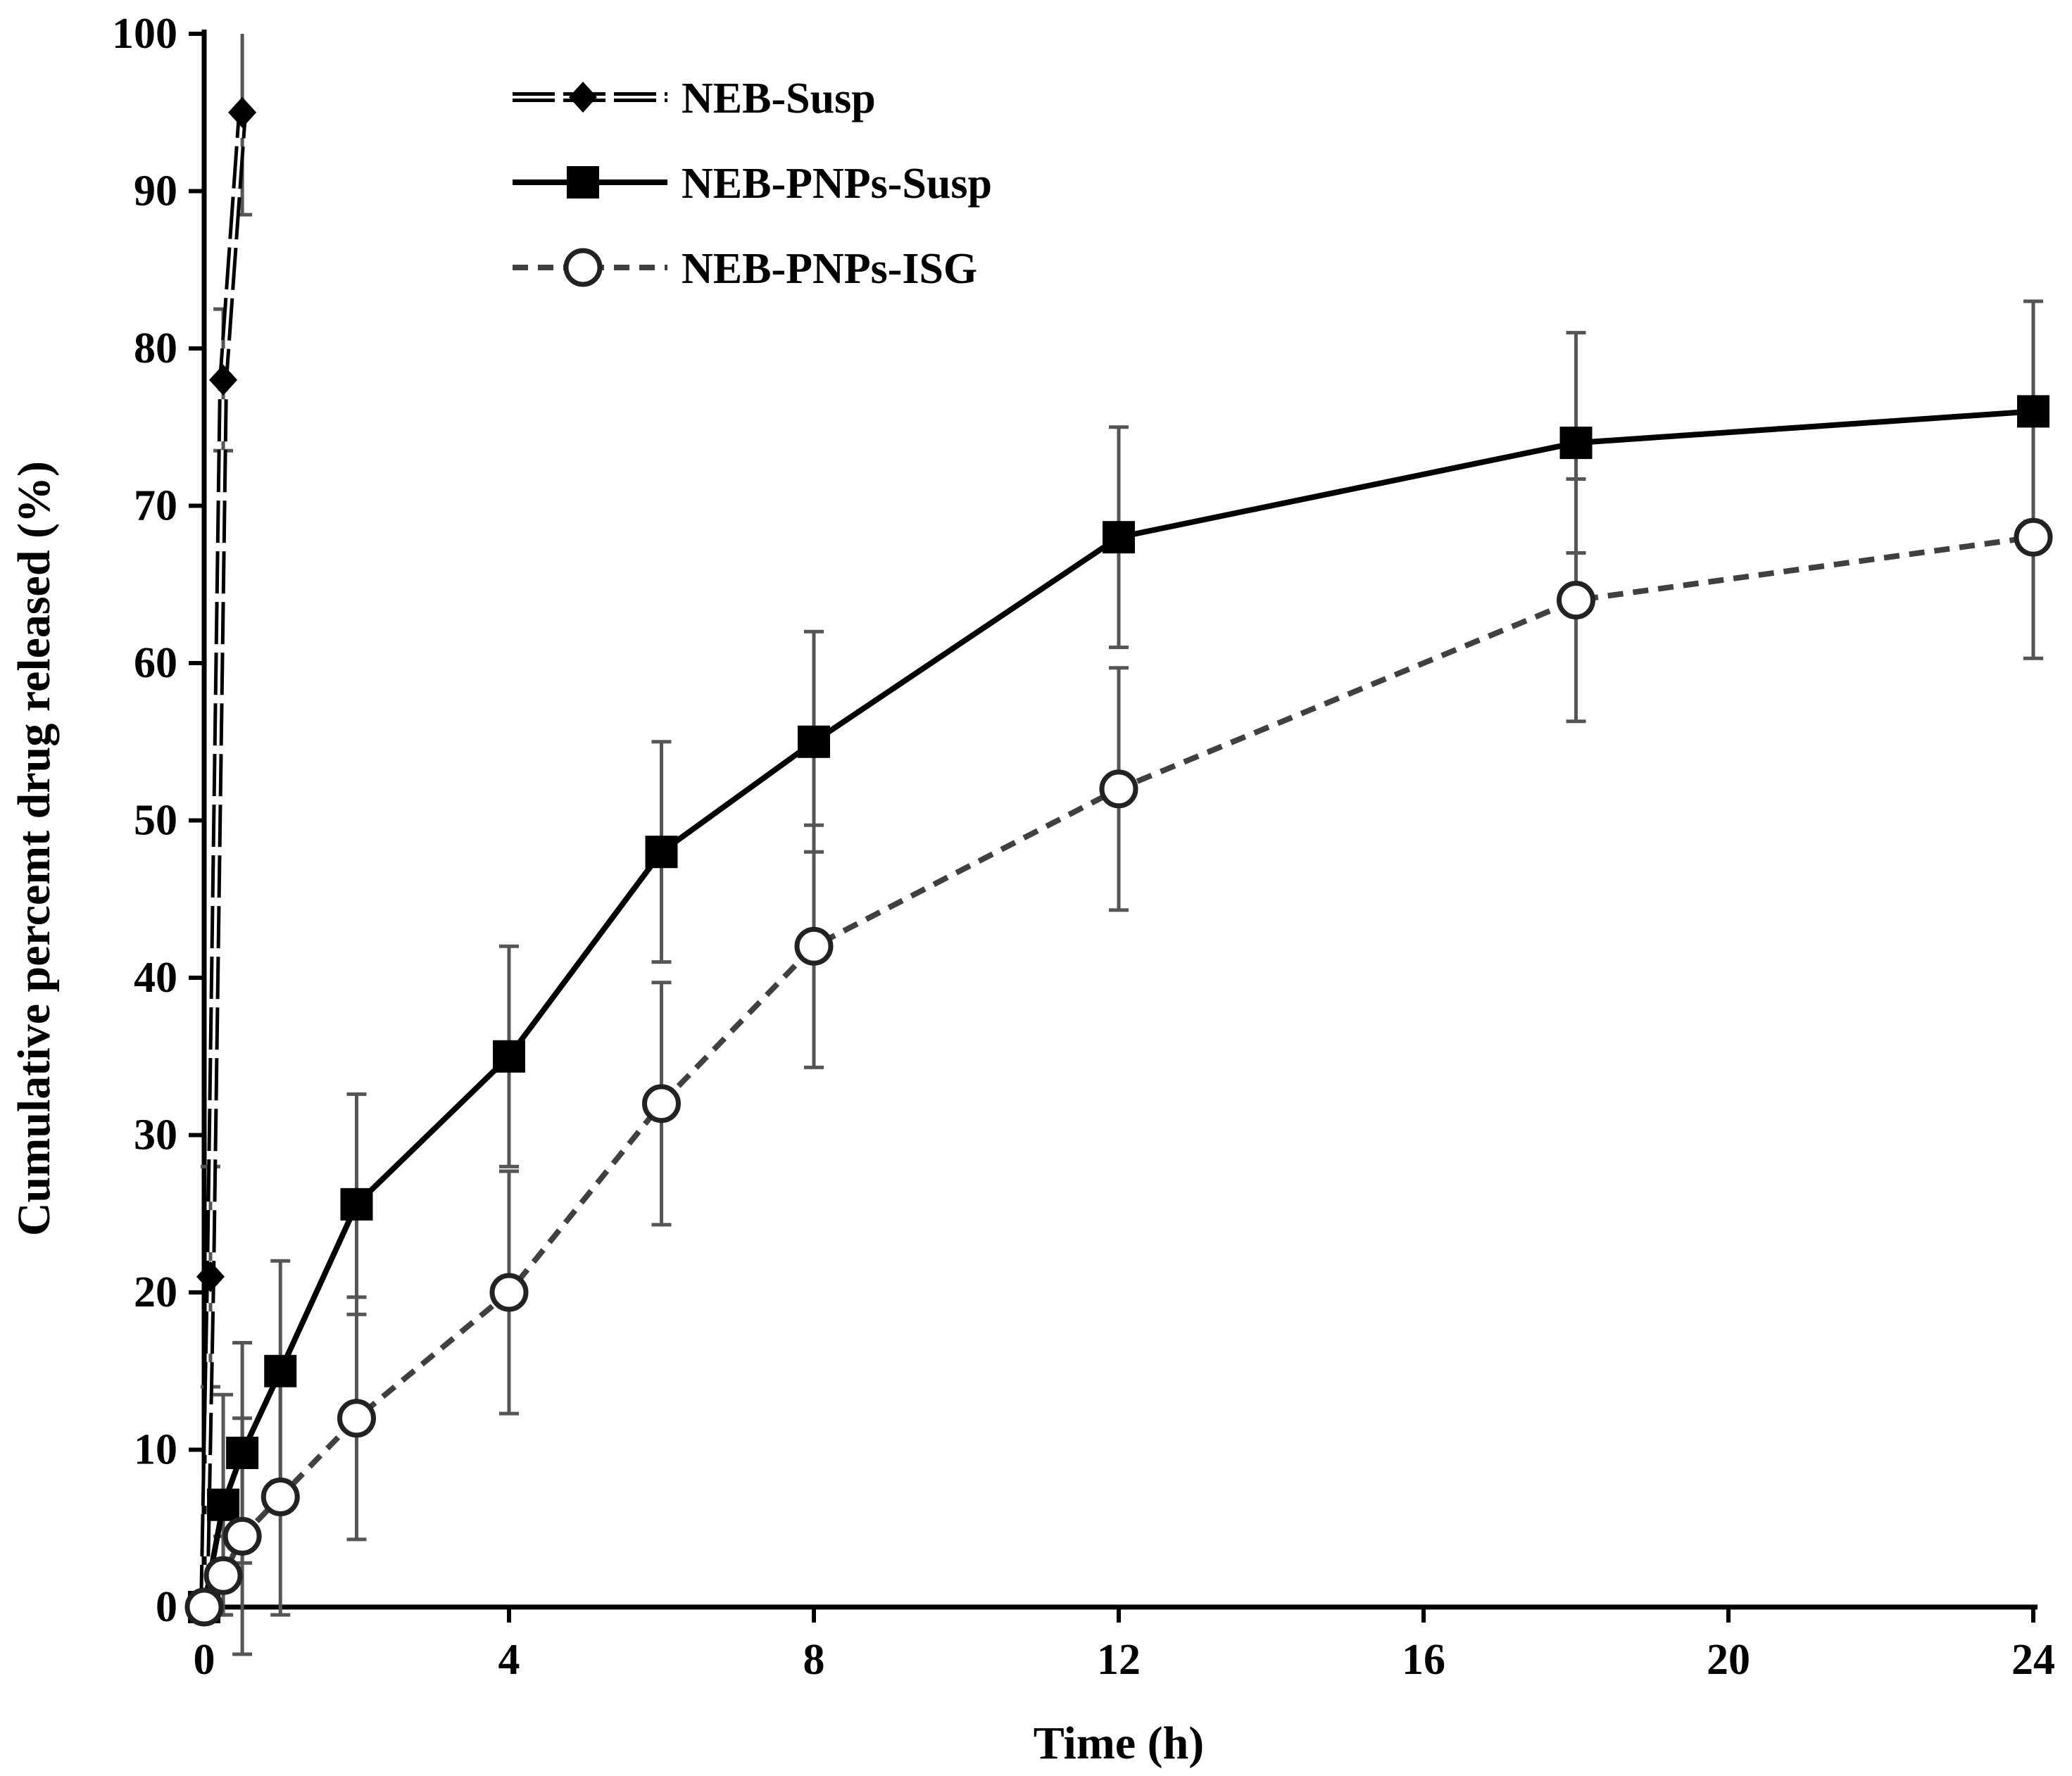  I want to click on legend-label-1: NEB-PNPs-Susp, so click(837, 184).